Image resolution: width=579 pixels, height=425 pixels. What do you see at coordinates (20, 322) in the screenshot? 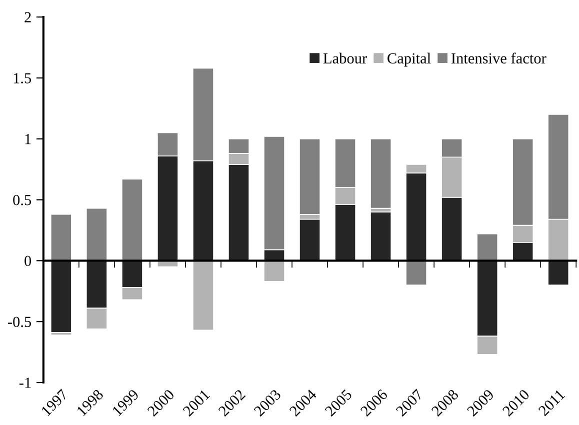
I see `y-tick-label: -0.5` at bounding box center [20, 322].